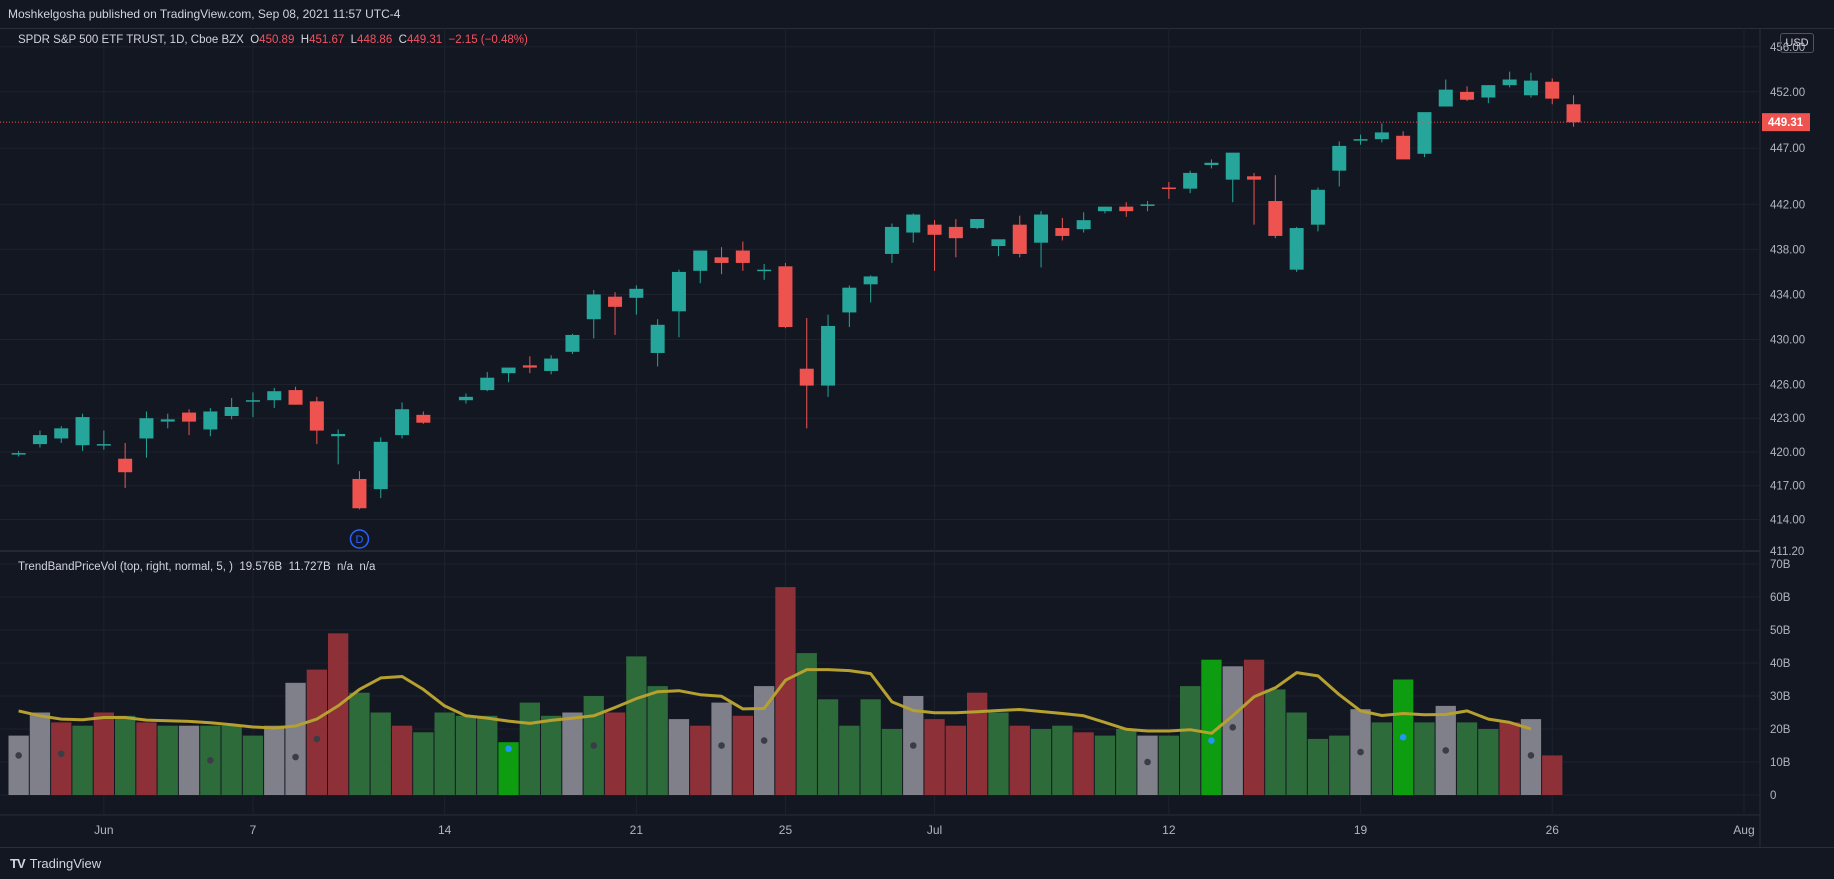 This screenshot has height=879, width=1834. I want to click on price-tick-label: 411.20, so click(1787, 552).